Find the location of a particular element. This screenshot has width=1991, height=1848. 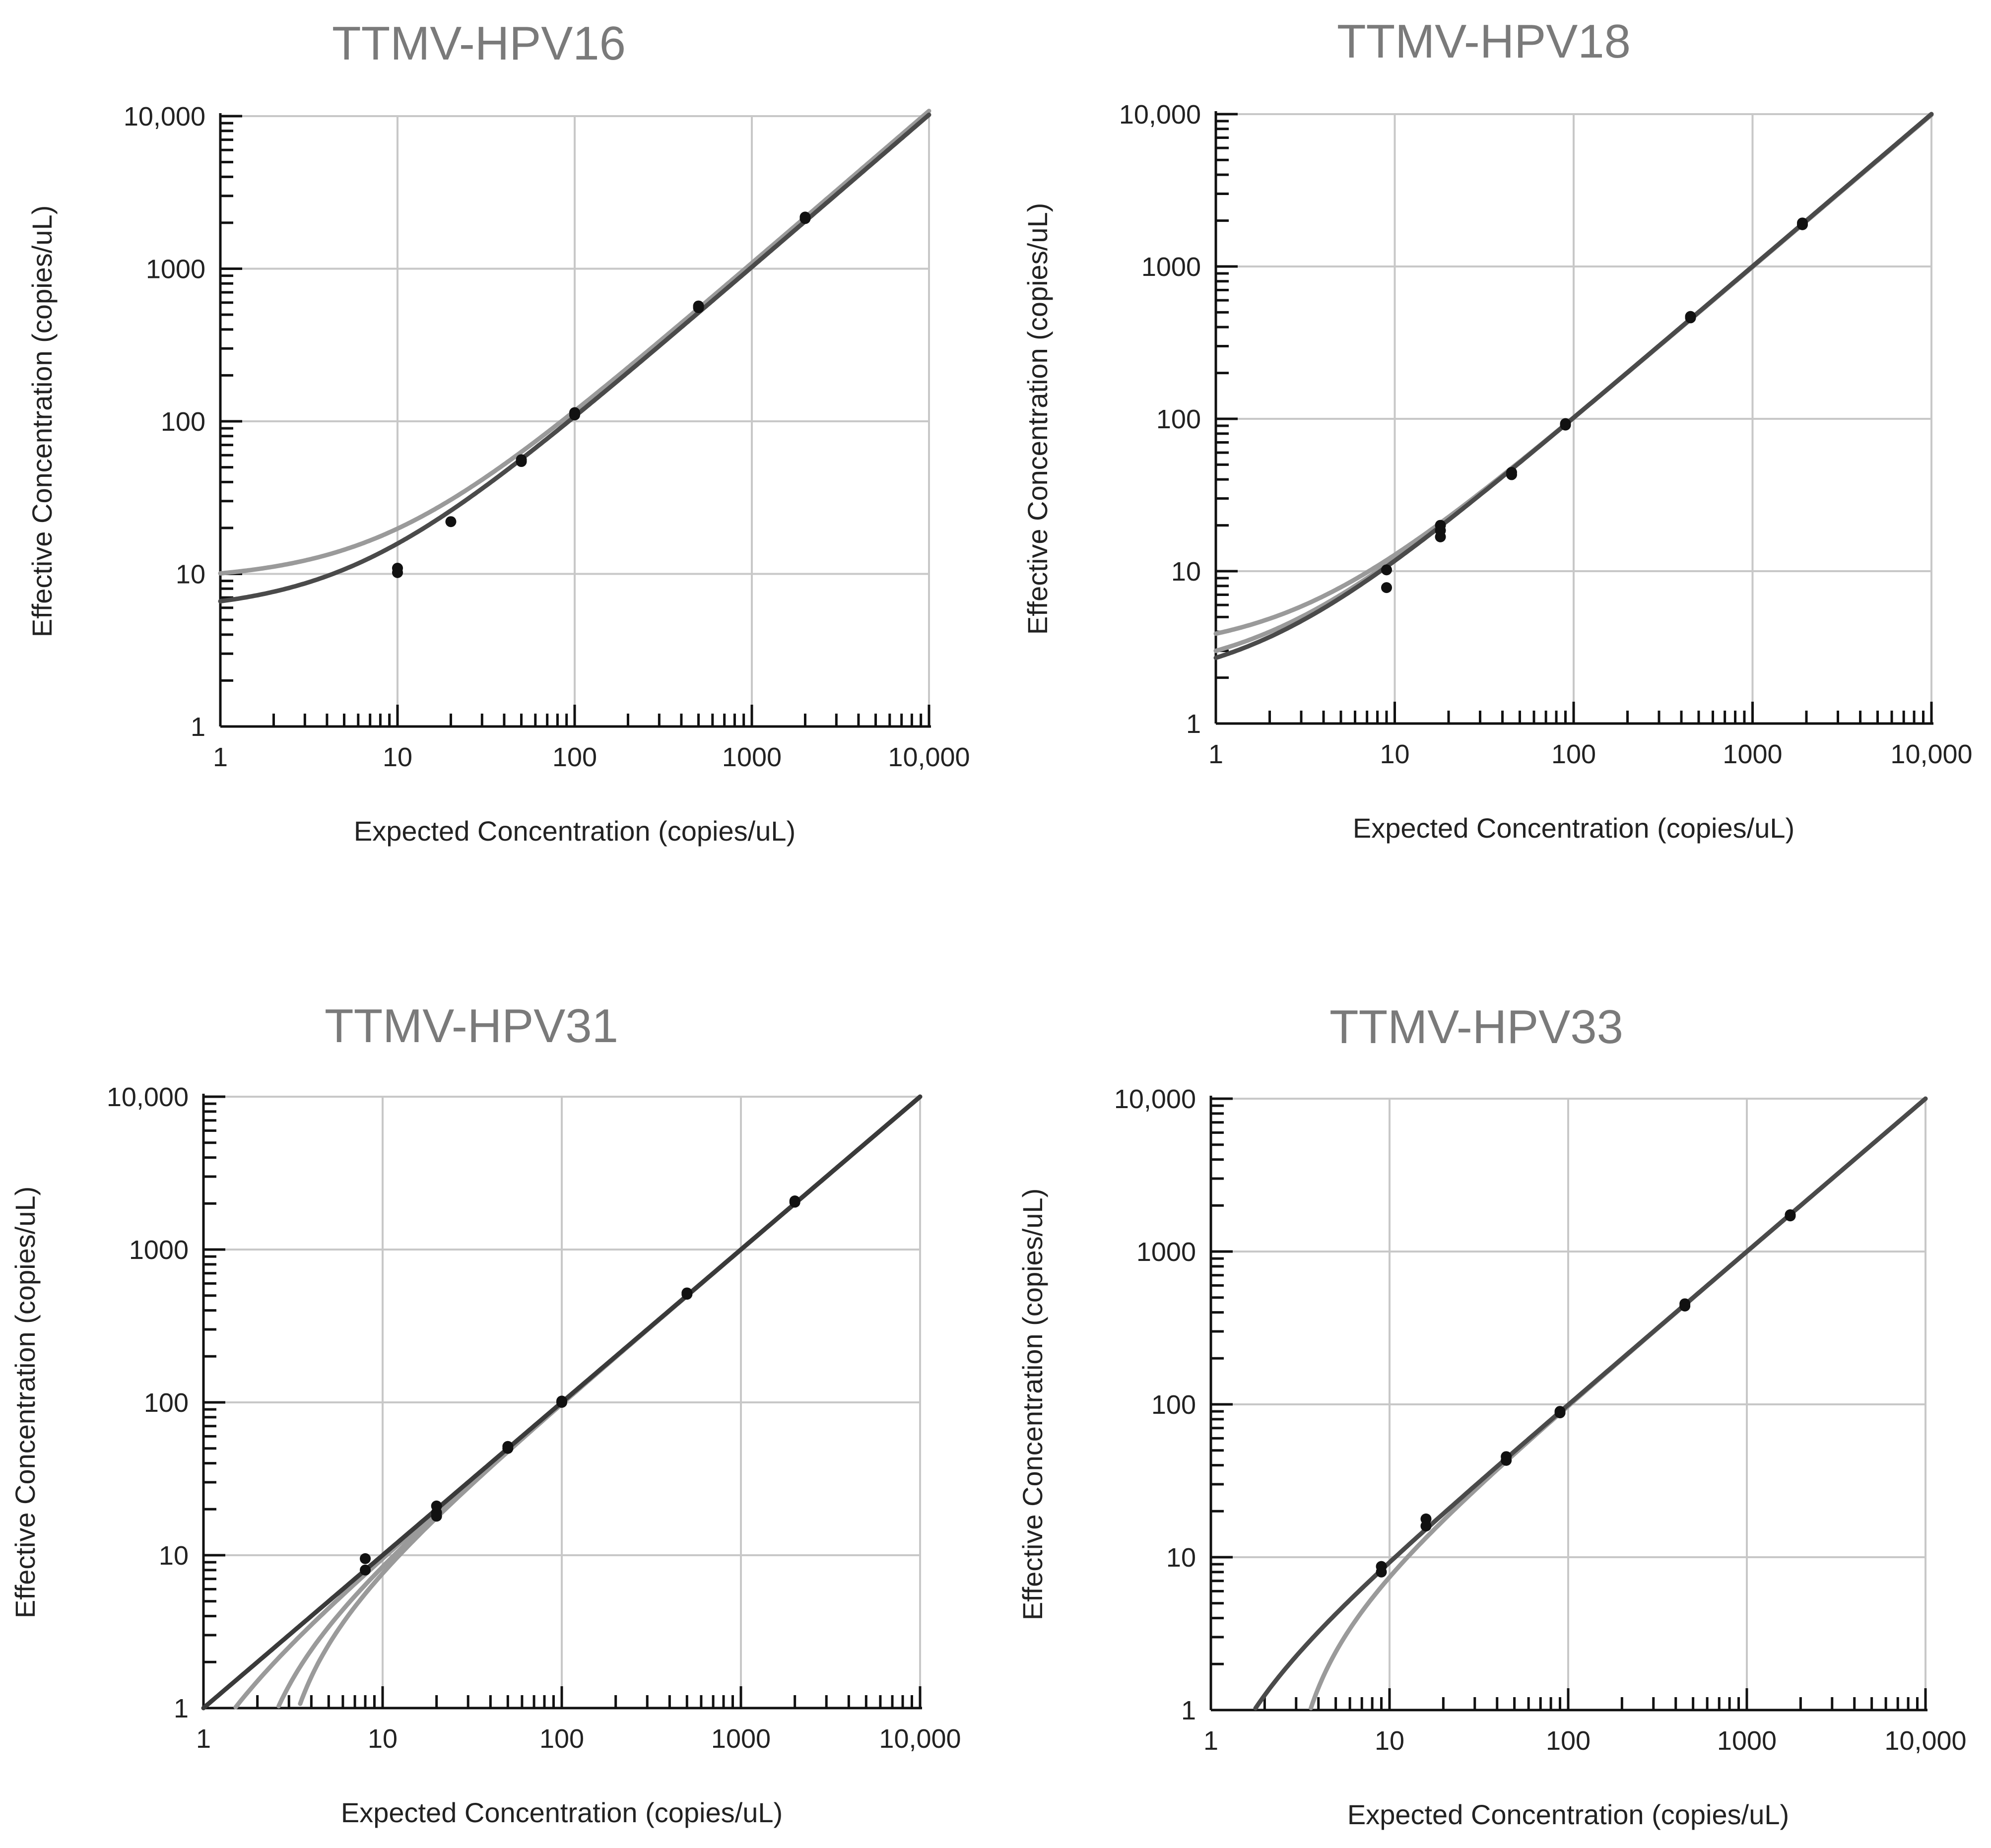

chart-title: TTMV-HPV18 is located at coordinates (1484, 41).